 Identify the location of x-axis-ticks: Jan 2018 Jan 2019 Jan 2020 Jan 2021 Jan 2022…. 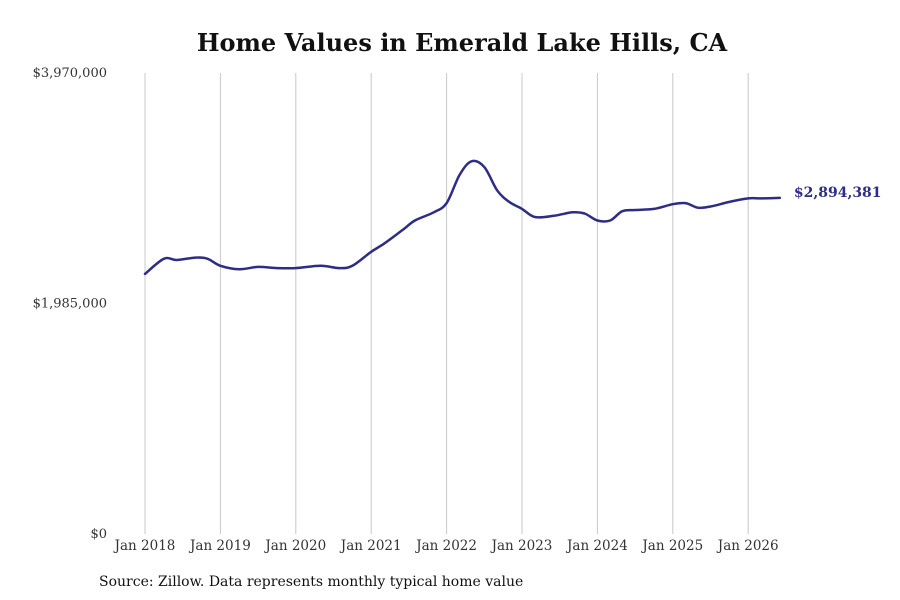
(446, 546).